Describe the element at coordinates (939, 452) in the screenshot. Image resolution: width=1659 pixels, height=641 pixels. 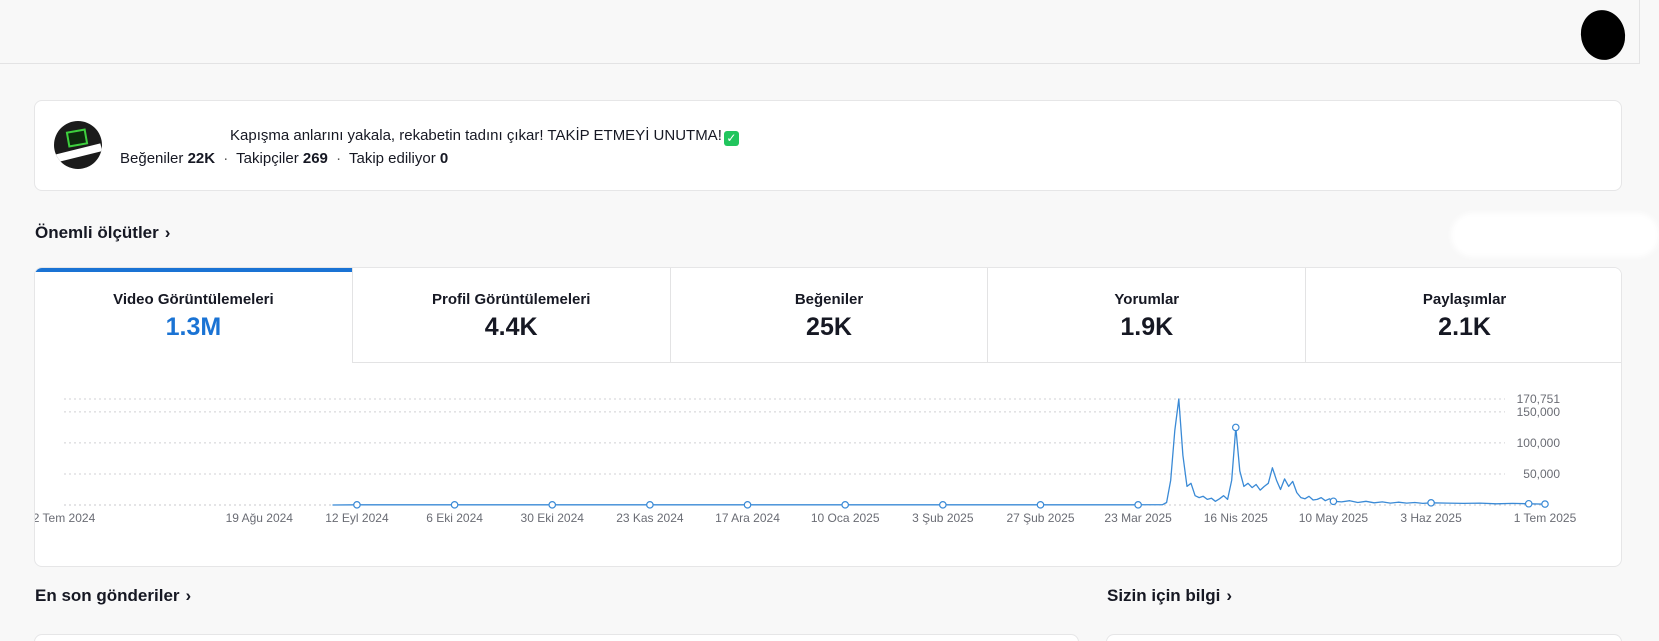
I see `series-line` at that location.